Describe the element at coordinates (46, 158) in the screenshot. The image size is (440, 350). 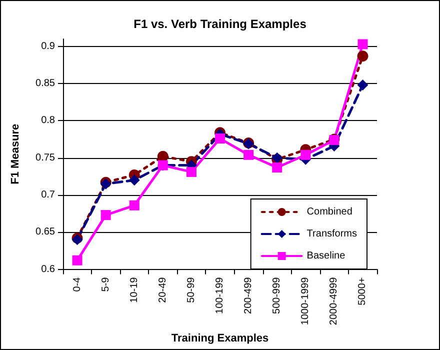
I see `y-tick-label: 0.75` at that location.